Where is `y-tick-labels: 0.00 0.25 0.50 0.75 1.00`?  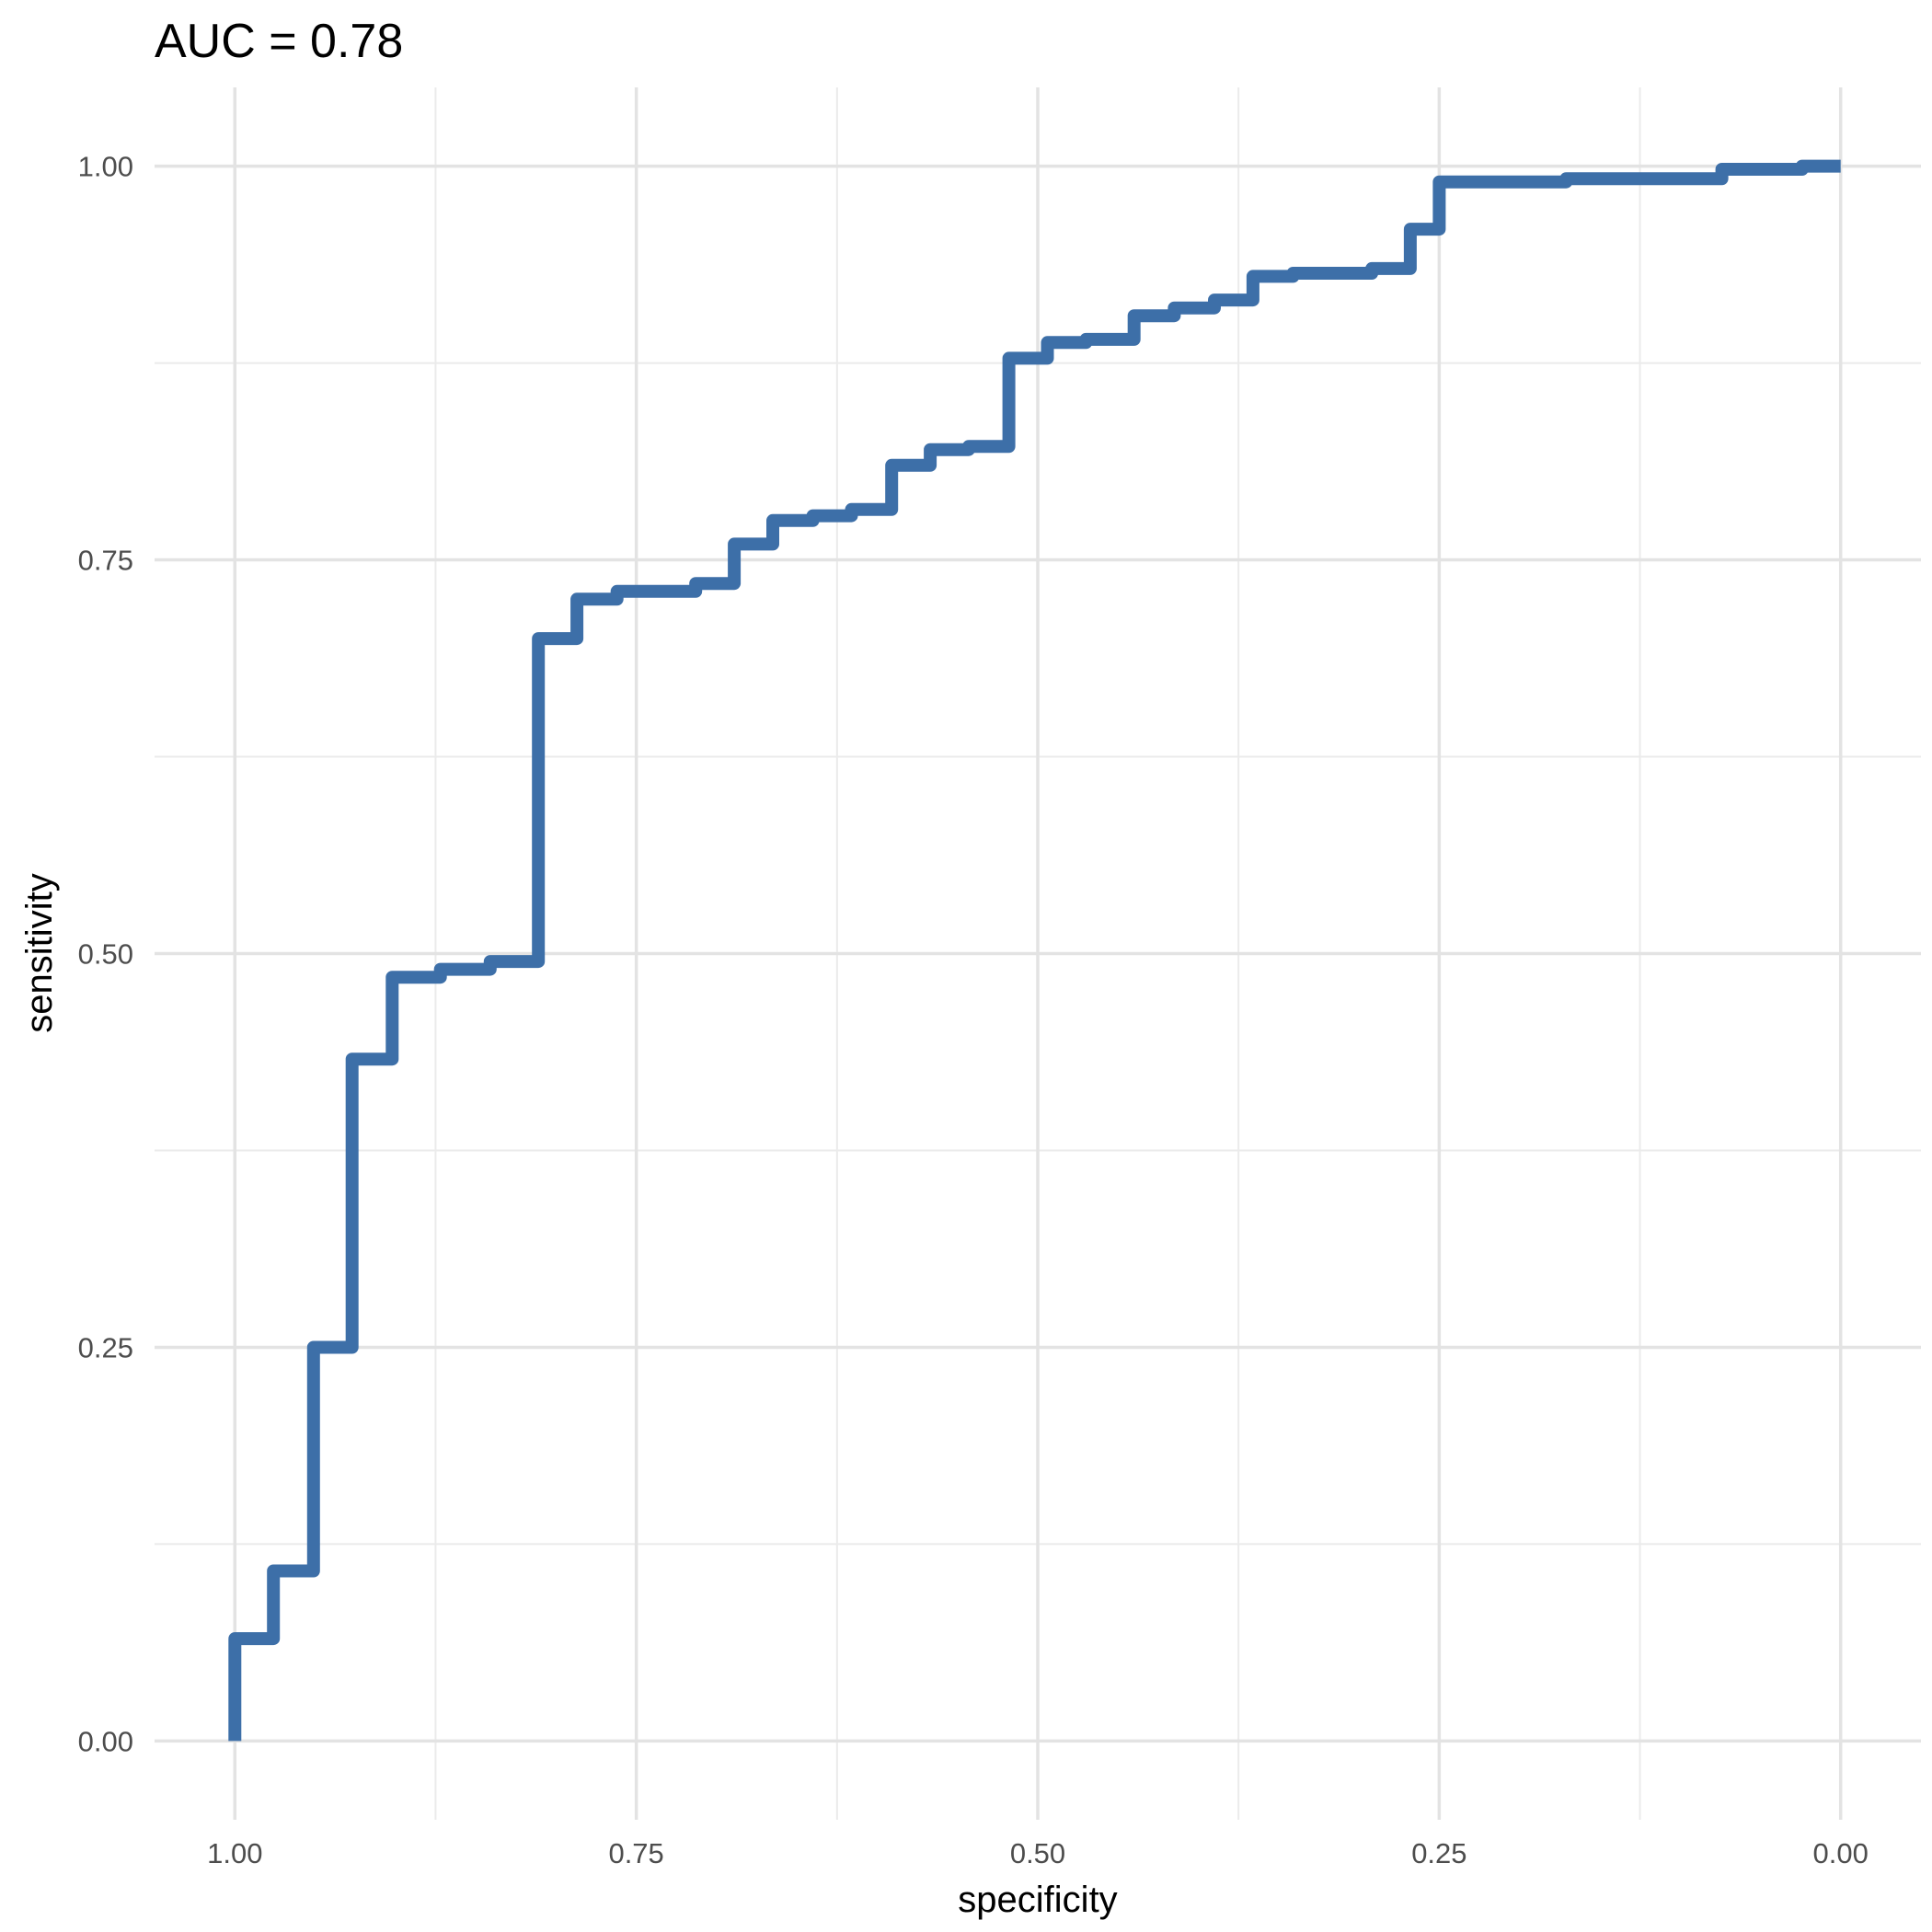
y-tick-labels: 0.00 0.25 0.50 0.75 1.00 is located at coordinates (105, 954).